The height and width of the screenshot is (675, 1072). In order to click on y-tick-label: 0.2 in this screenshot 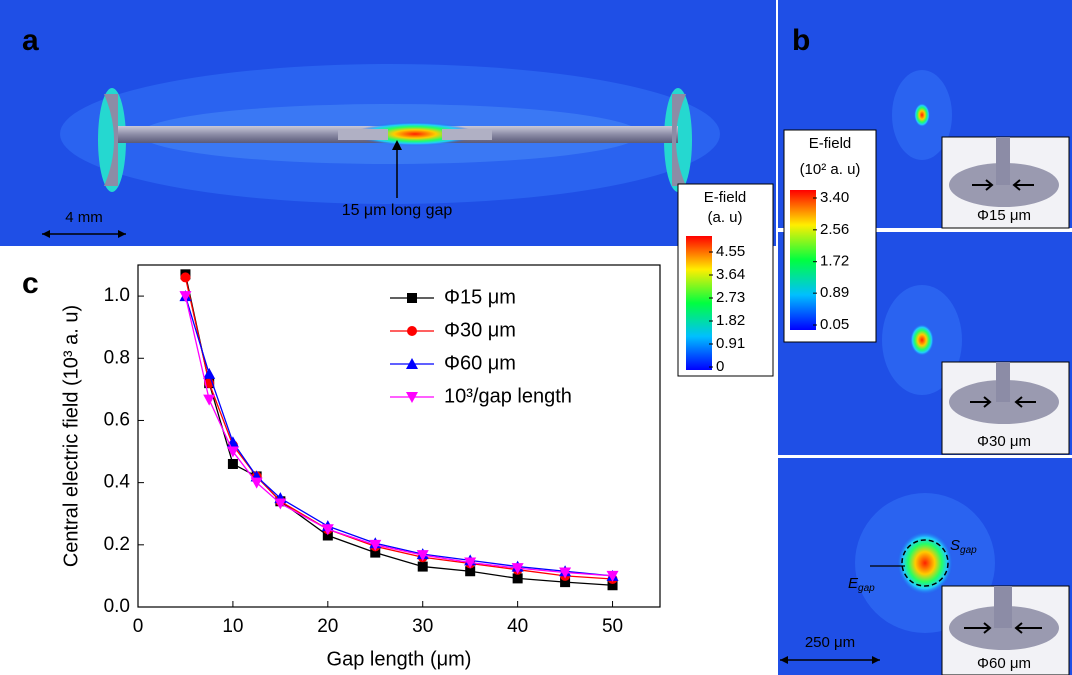, I will do `click(117, 544)`.